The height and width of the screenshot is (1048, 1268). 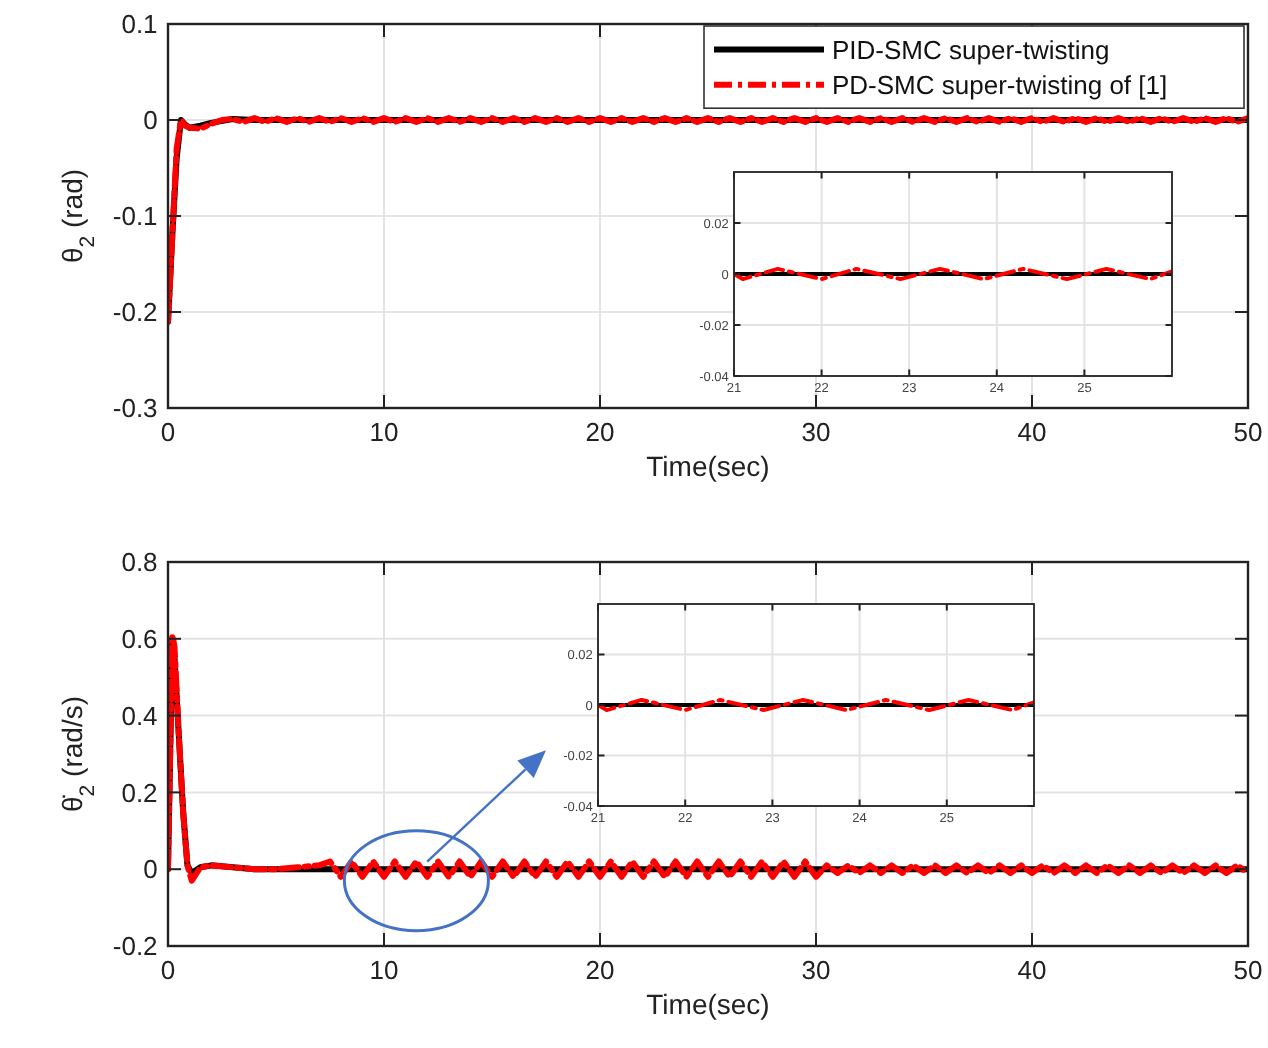 What do you see at coordinates (971, 49) in the screenshot?
I see `legend-label: PID-SMC super-twisting` at bounding box center [971, 49].